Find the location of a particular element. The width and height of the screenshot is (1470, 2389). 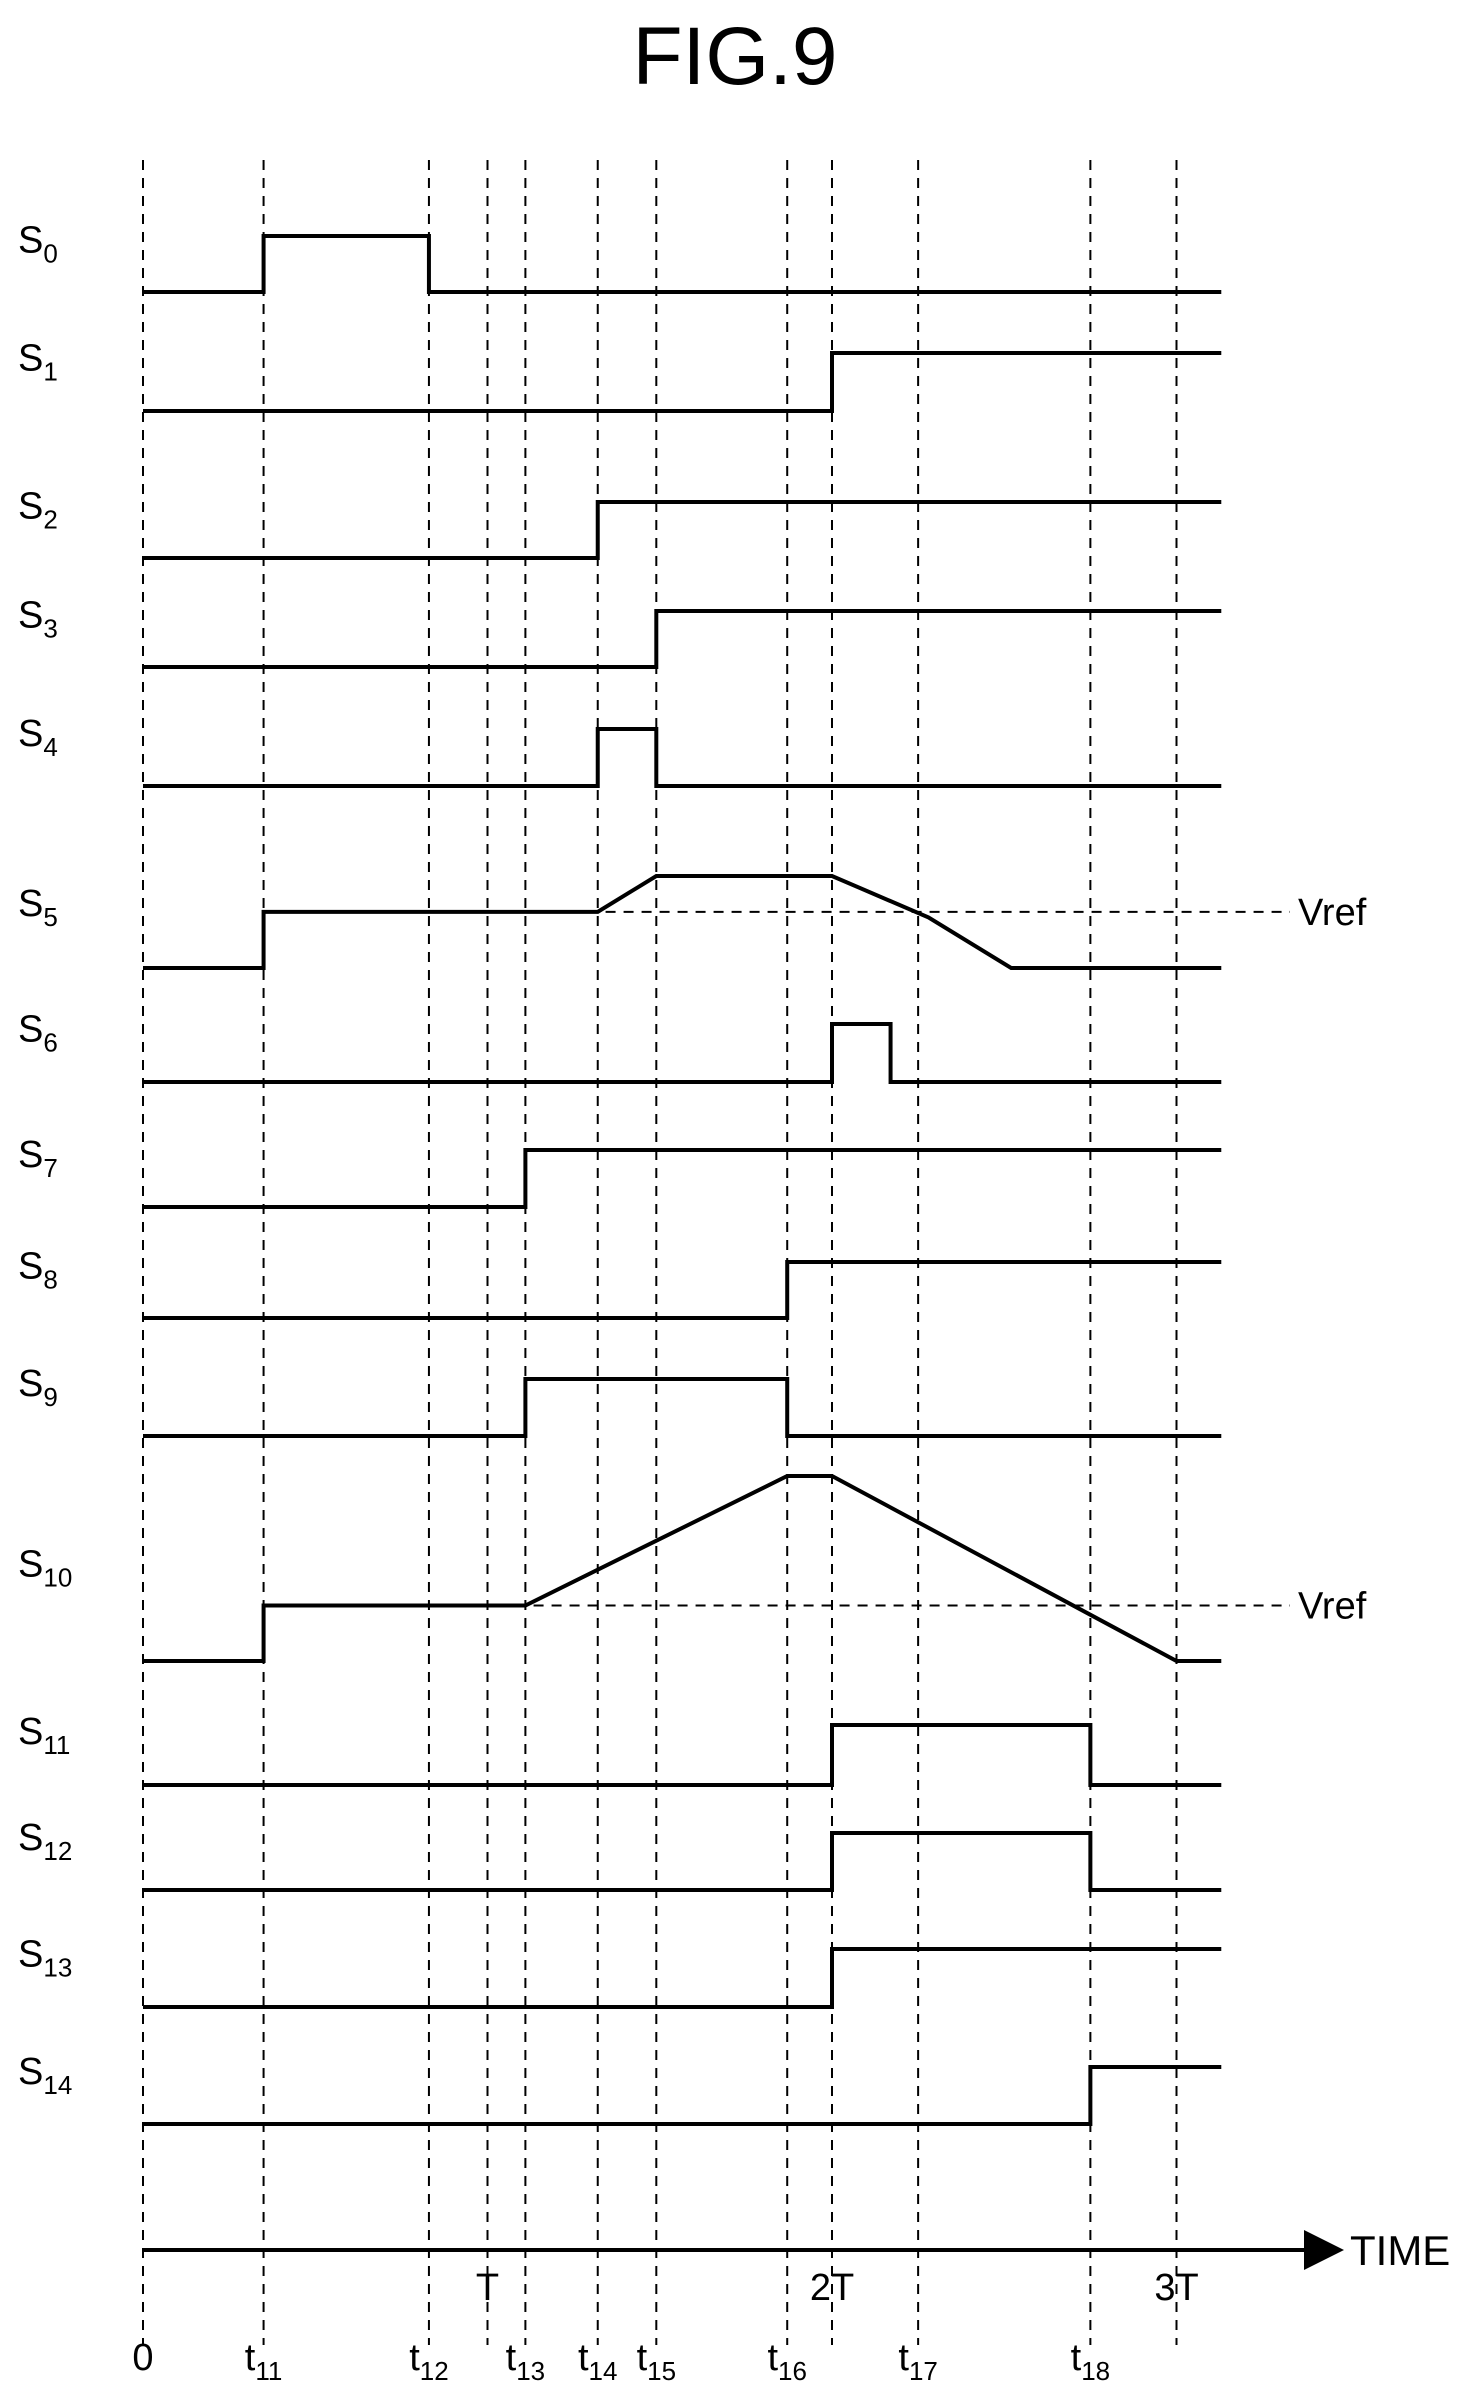

time-label-t14: t14 is located at coordinates (597, 2361).